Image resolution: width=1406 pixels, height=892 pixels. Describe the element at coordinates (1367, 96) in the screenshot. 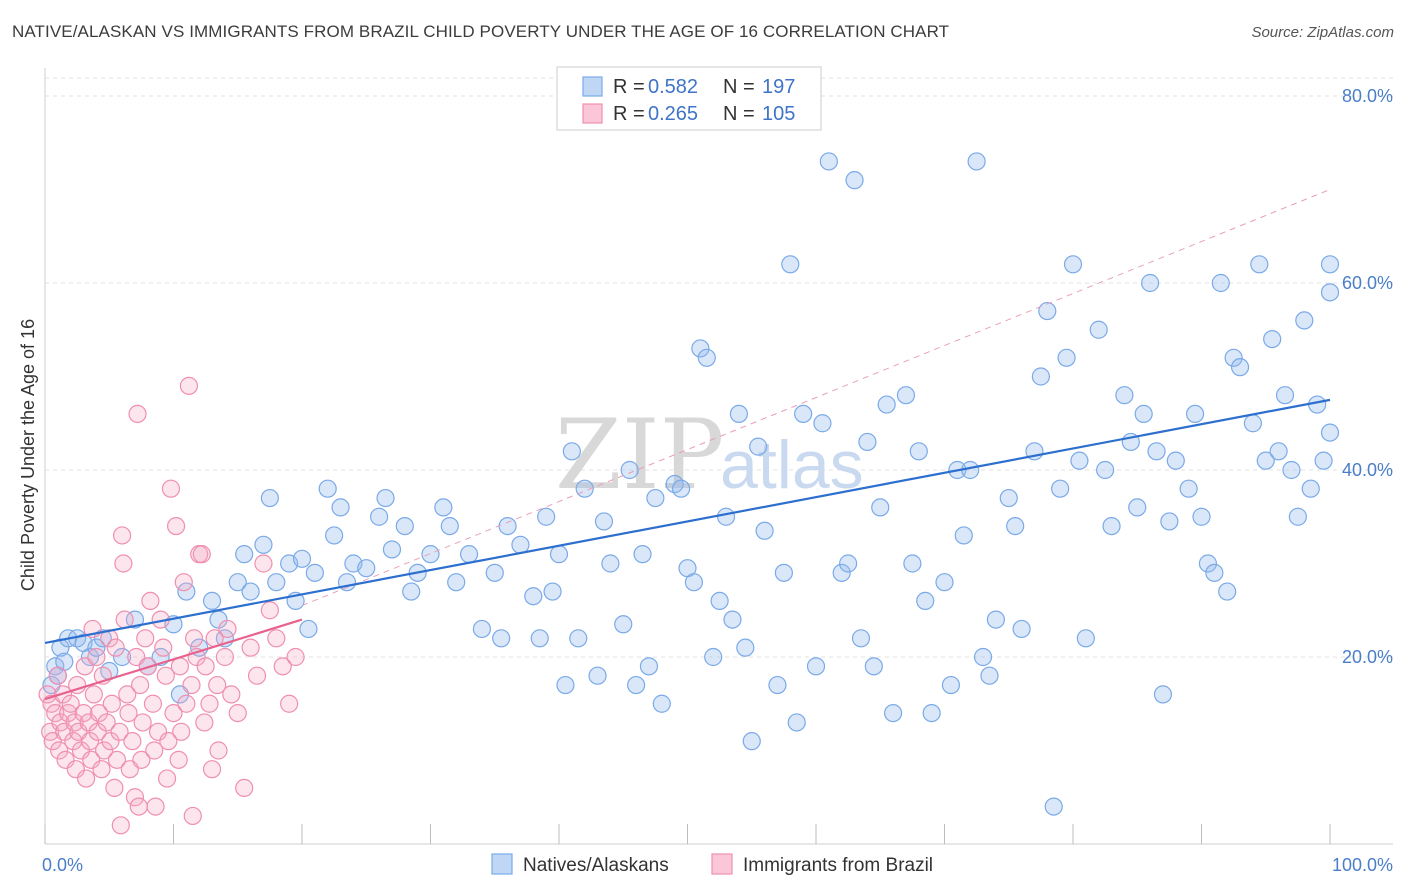

I see `y-tick-label-3: 80.0%` at that location.